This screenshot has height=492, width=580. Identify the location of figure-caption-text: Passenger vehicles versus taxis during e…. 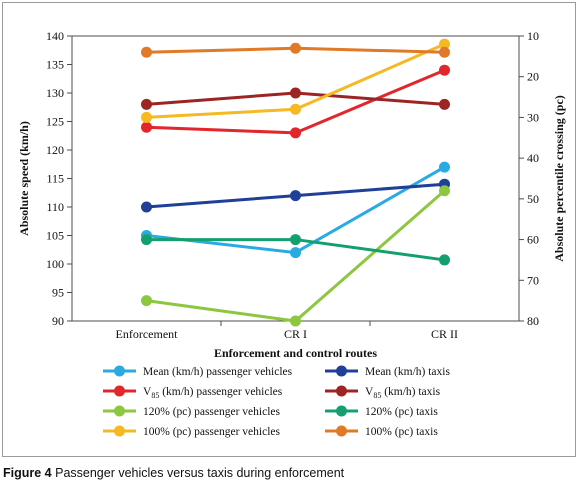
(200, 473).